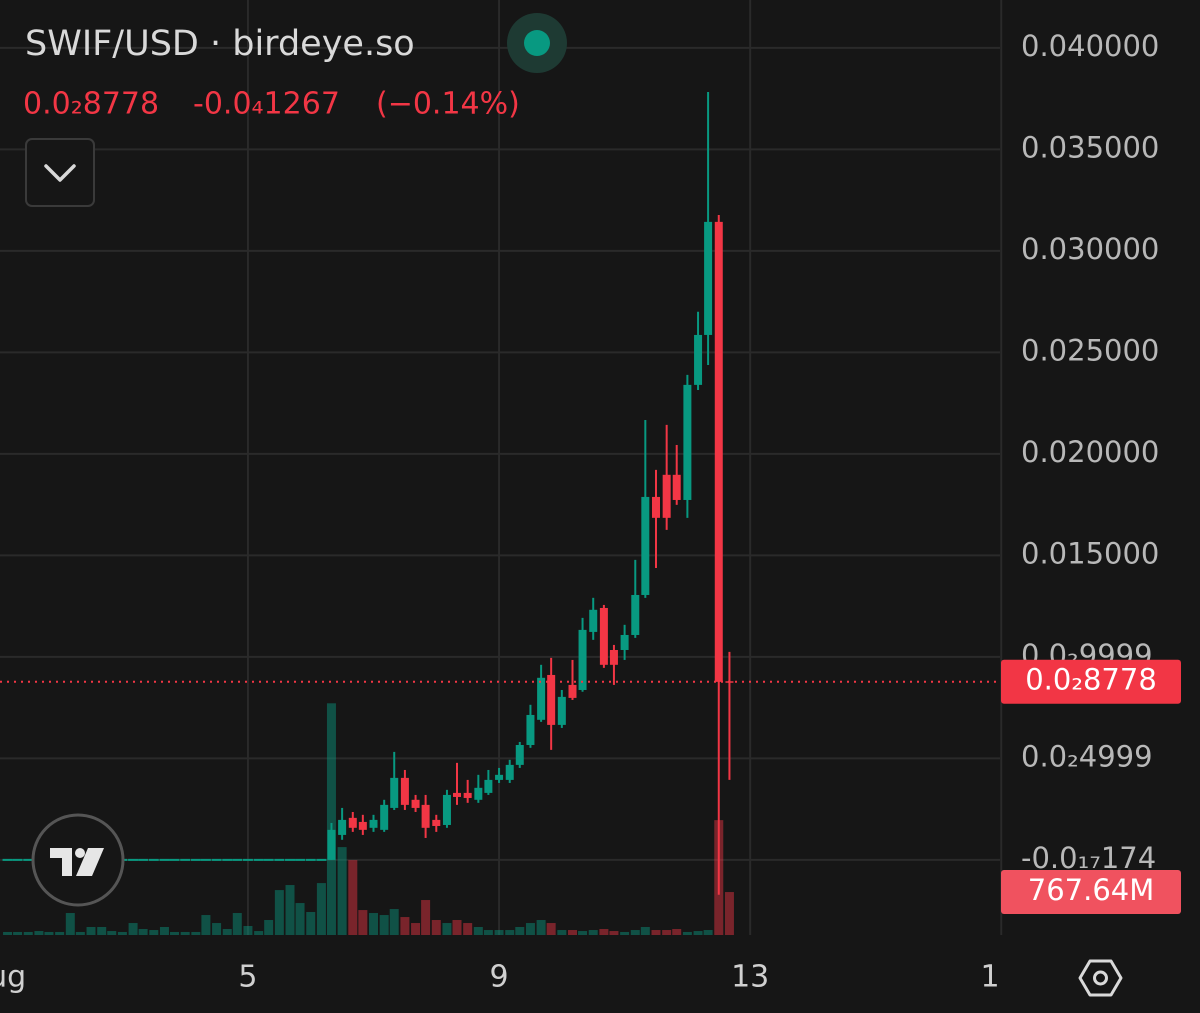 The width and height of the screenshot is (1200, 1013). I want to click on y-tick-label: 0.020000, so click(1090, 452).